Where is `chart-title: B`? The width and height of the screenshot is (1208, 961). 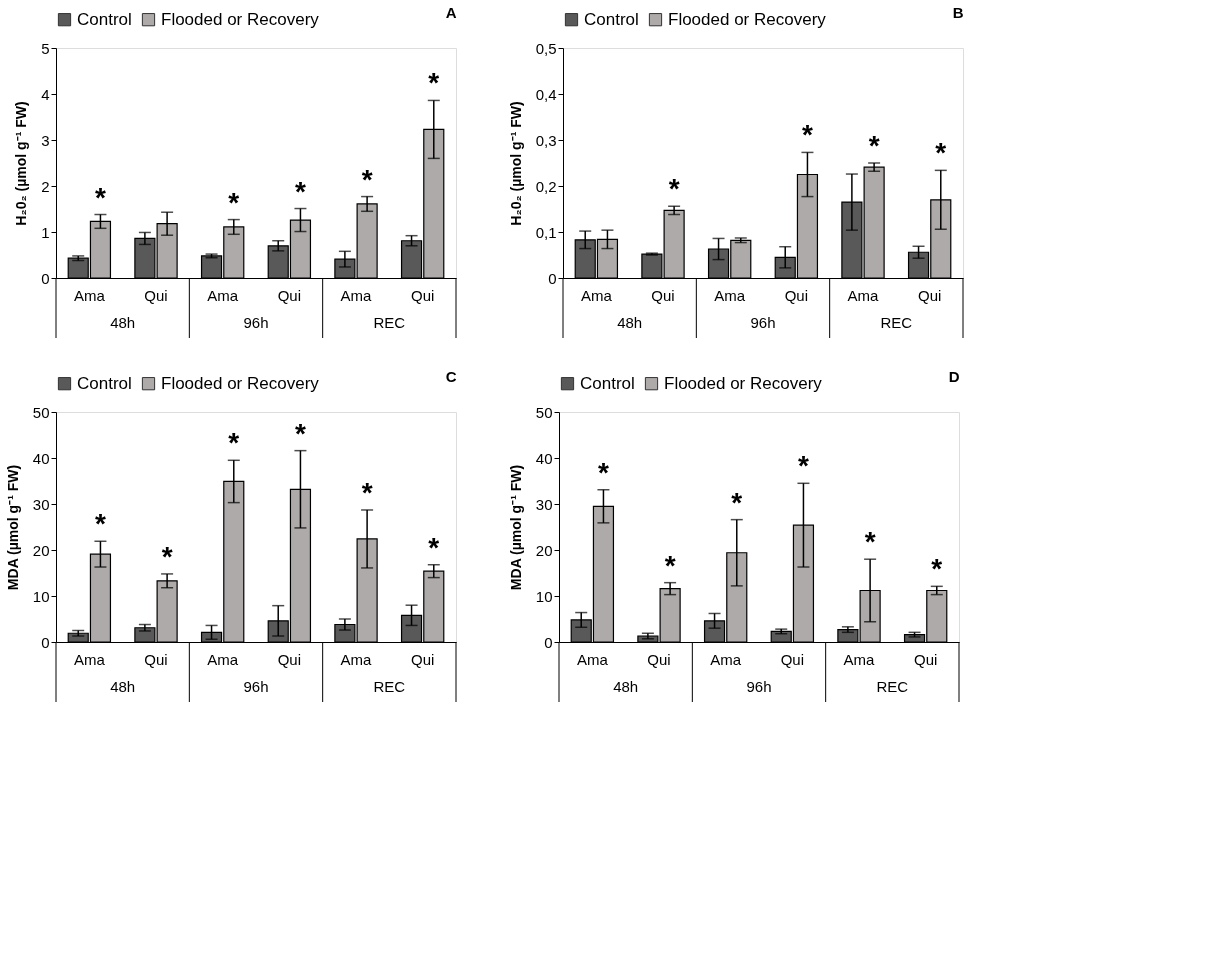
chart-title: B is located at coordinates (958, 12).